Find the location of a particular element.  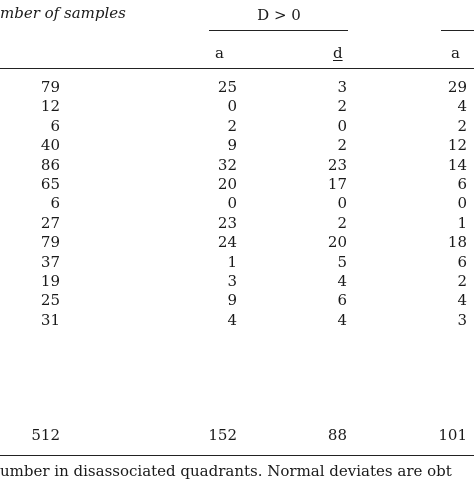

samples-column-header: mber of samples is located at coordinates (63, 13).